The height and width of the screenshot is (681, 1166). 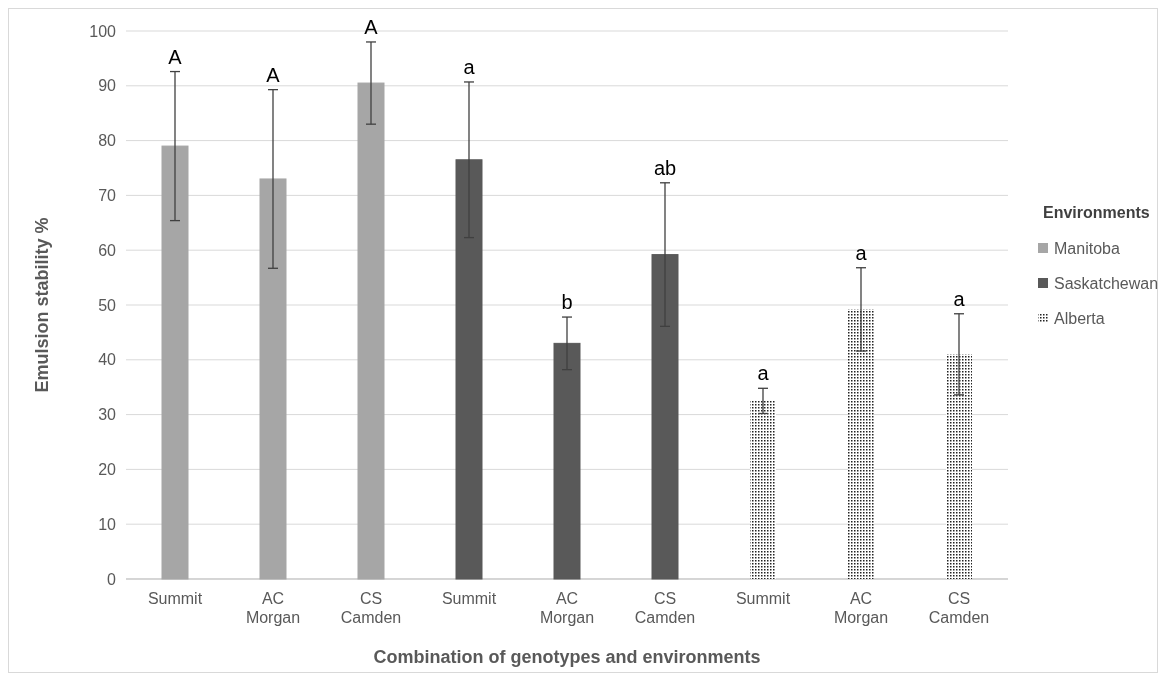 What do you see at coordinates (107, 141) in the screenshot?
I see `y-tick-label: 80` at bounding box center [107, 141].